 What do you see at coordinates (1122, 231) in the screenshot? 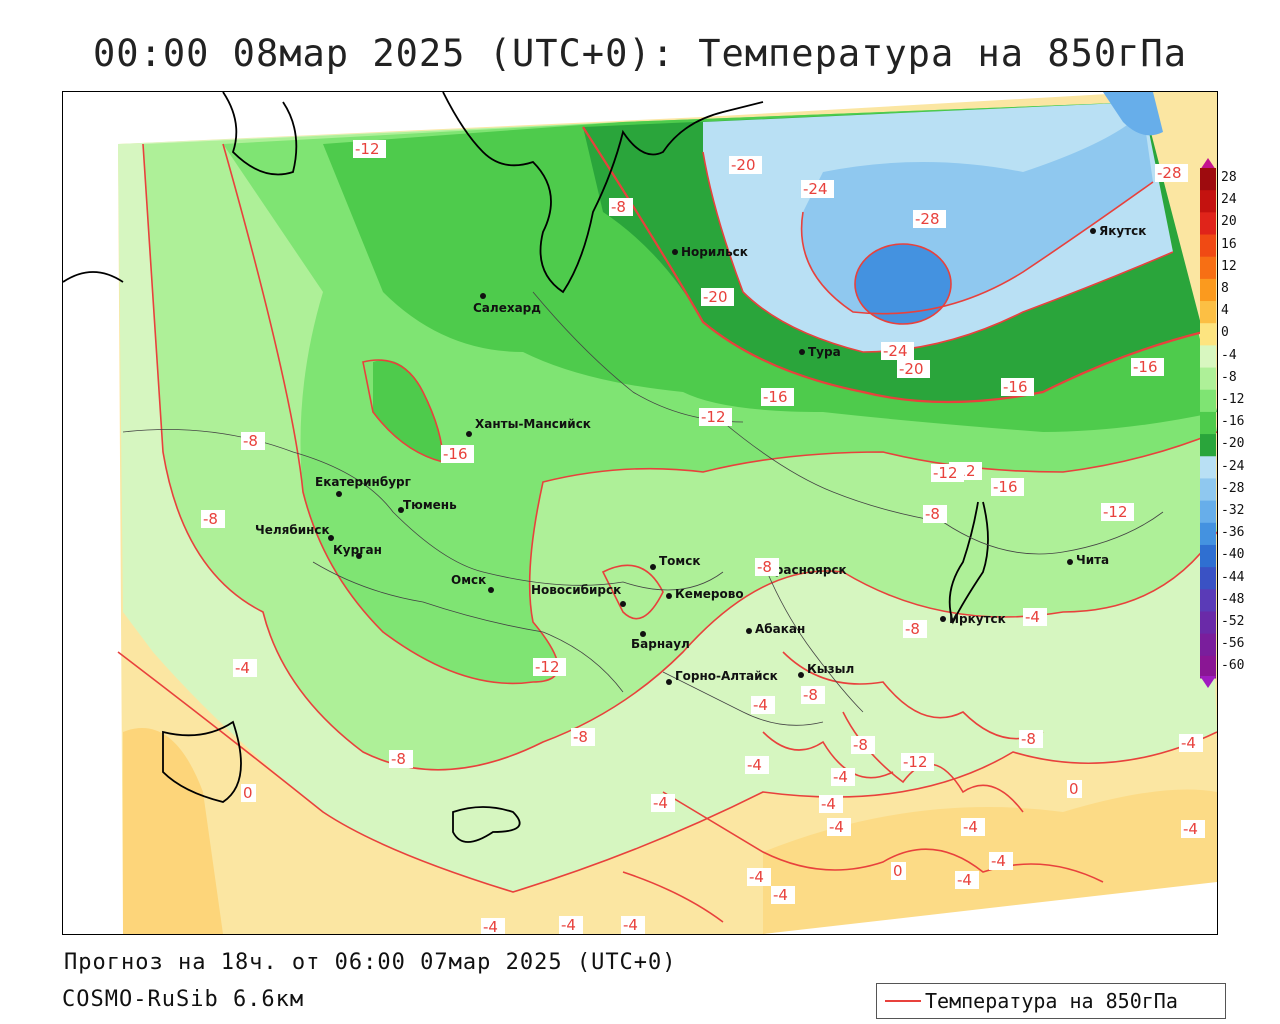
I see `city-label: Якутск` at bounding box center [1122, 231].